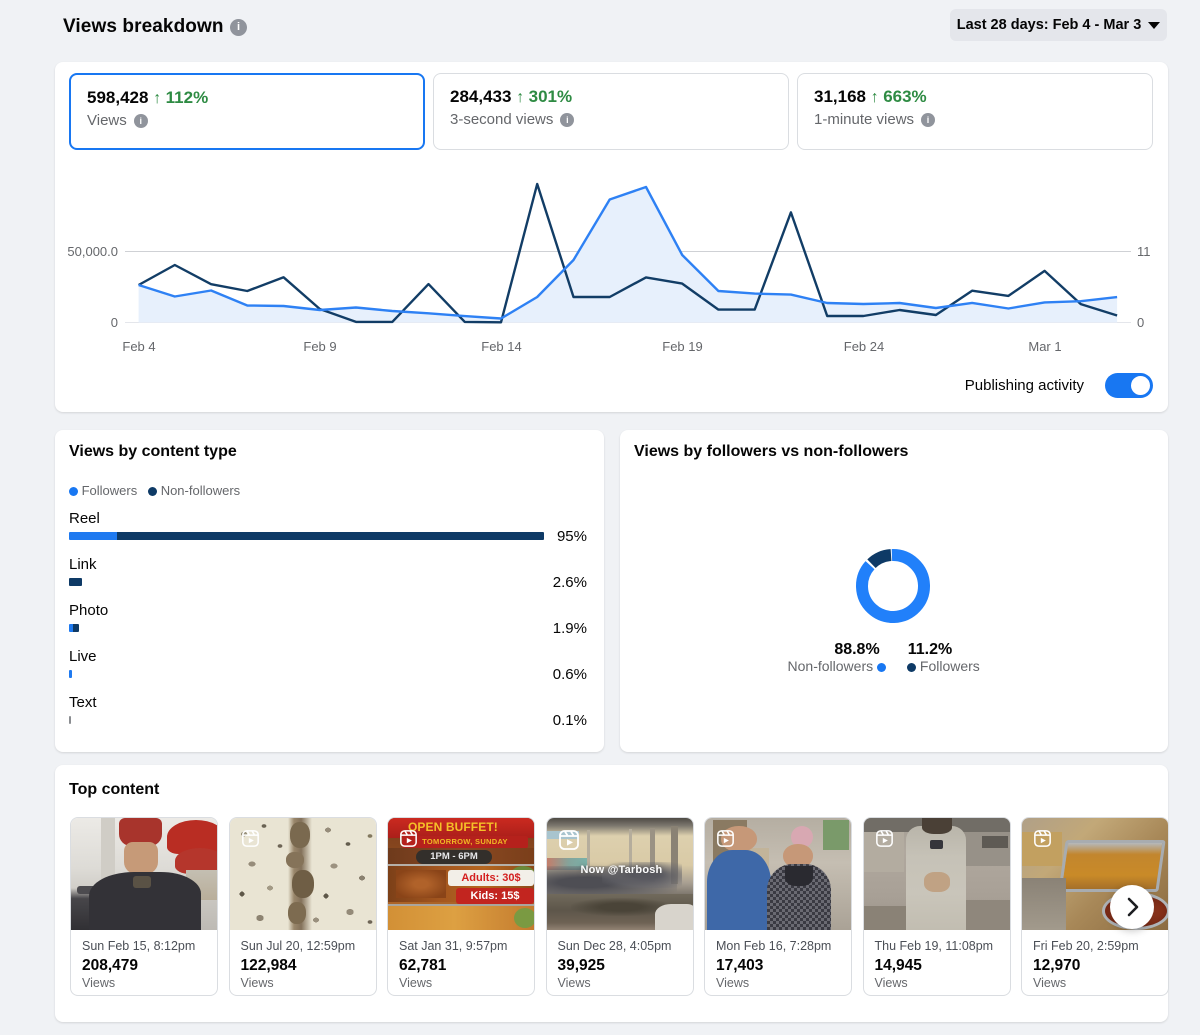 This screenshot has height=1035, width=1200. What do you see at coordinates (1144, 251) in the screenshot?
I see `svg-text: 11` at bounding box center [1144, 251].